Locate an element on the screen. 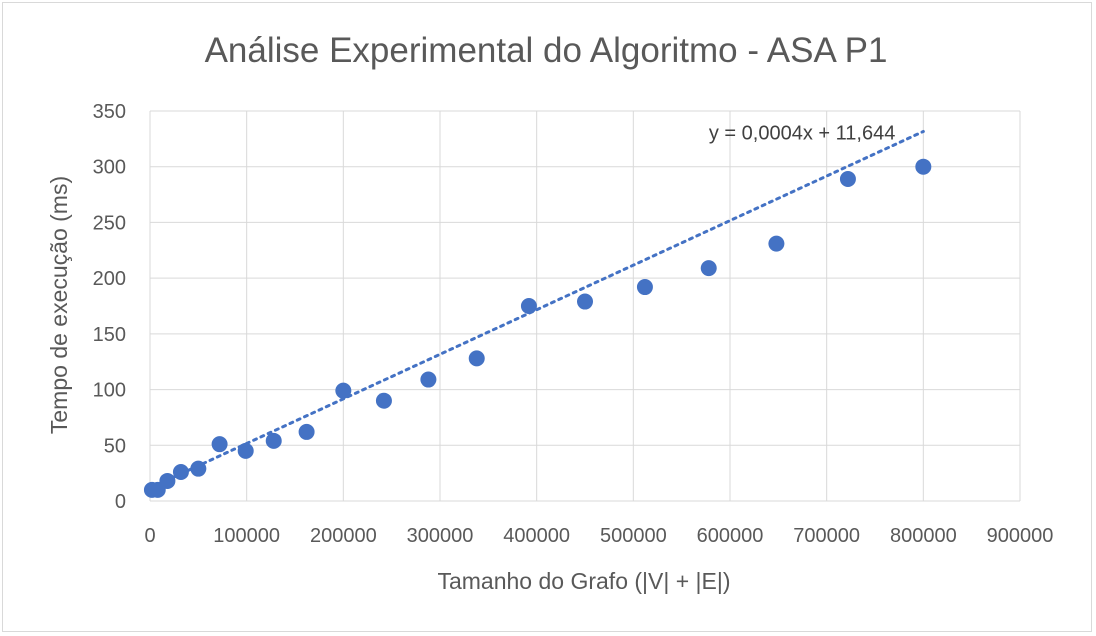 The width and height of the screenshot is (1096, 636). y-tick-label: 350 is located at coordinates (109, 112).